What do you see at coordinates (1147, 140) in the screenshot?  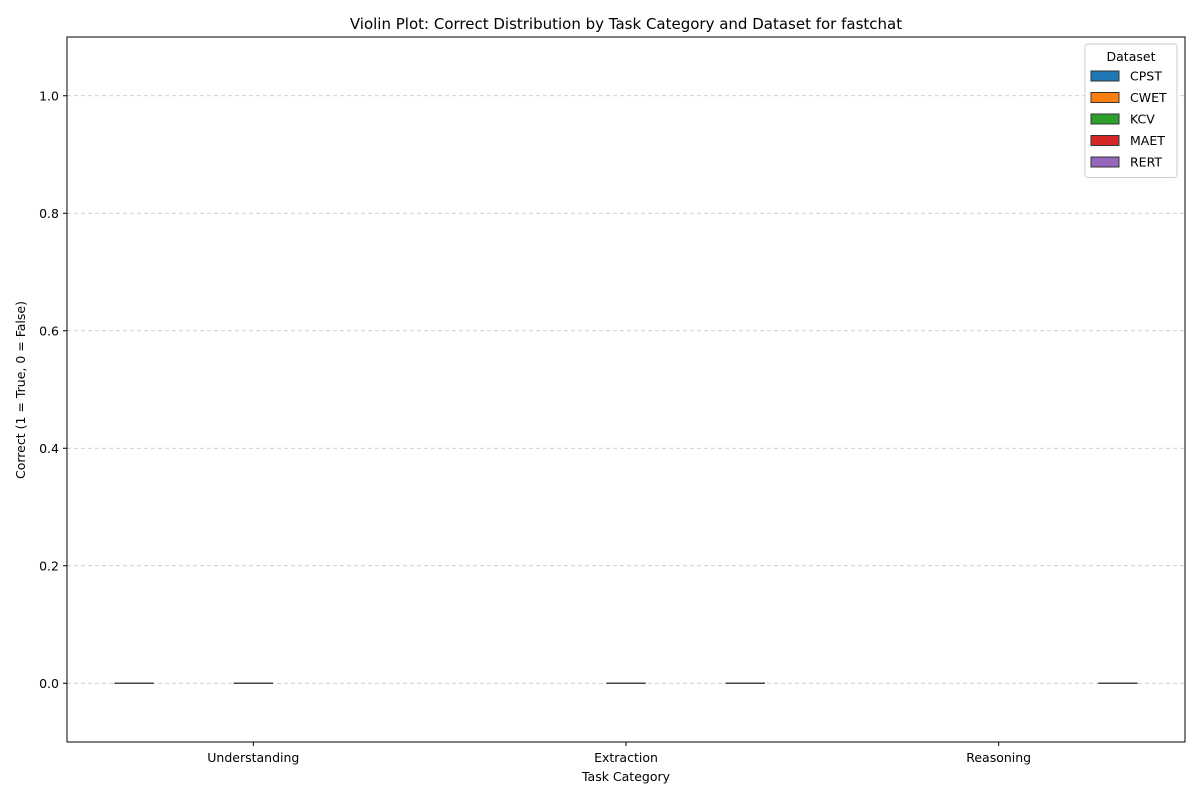 I see `legend-label-maet: MAET` at bounding box center [1147, 140].